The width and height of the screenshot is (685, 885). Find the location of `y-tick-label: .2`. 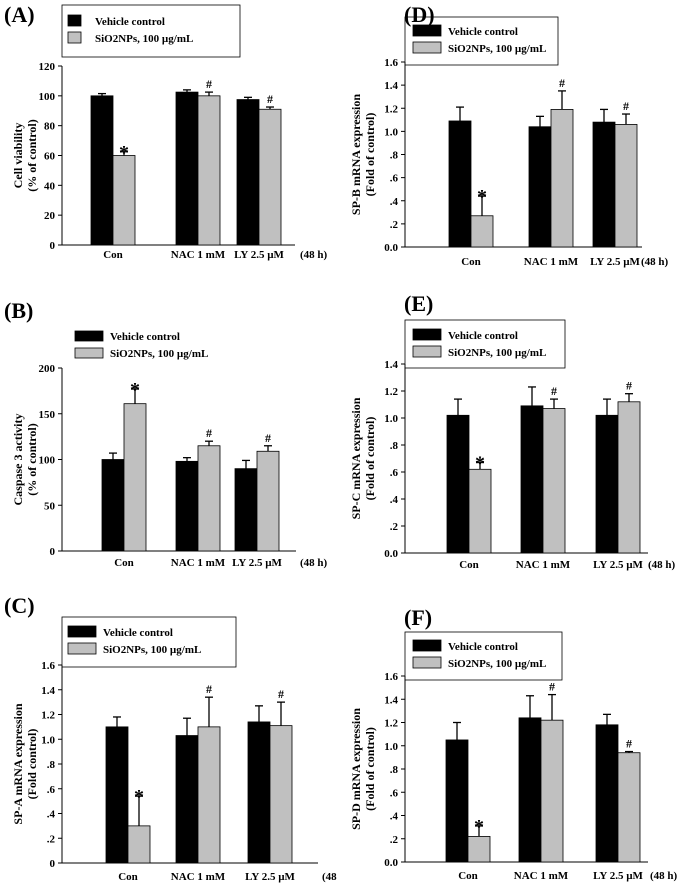

y-tick-label: .2 is located at coordinates (394, 527).